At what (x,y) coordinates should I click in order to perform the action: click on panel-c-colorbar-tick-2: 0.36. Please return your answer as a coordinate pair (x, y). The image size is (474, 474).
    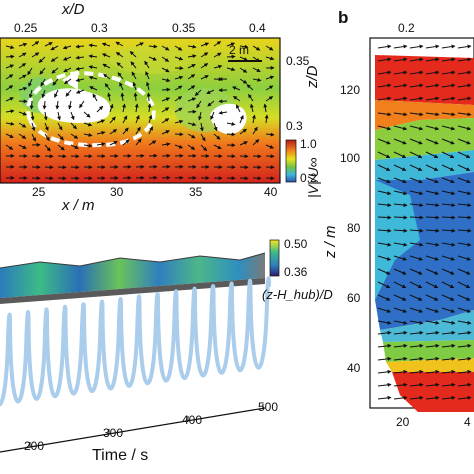
    Looking at the image, I should click on (296, 272).